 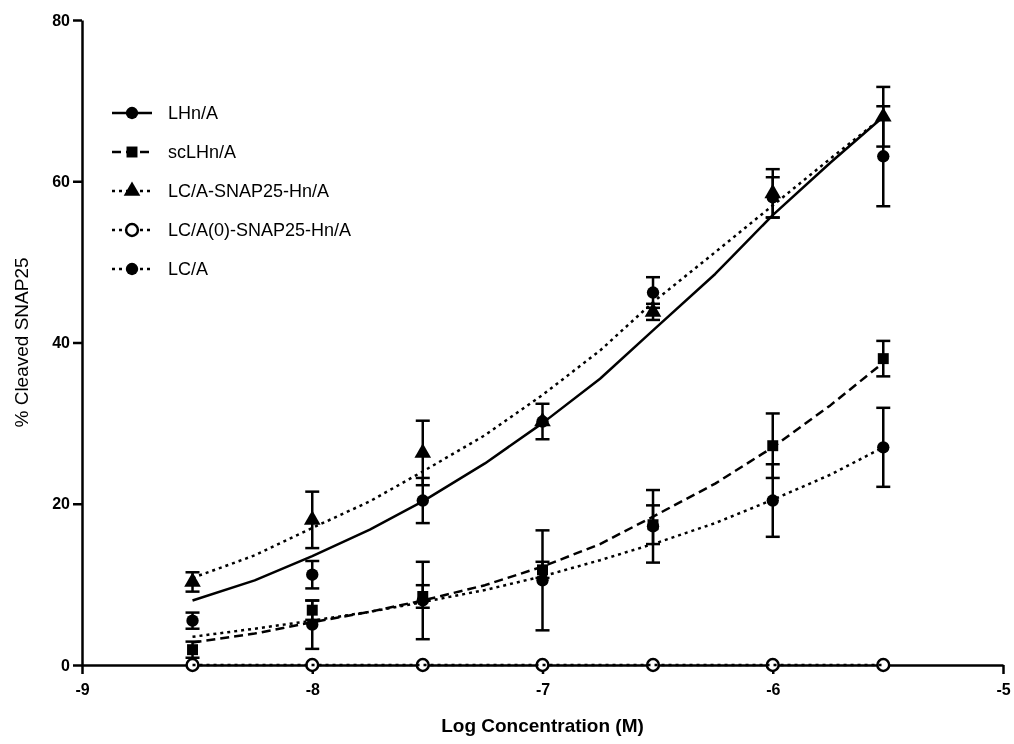 What do you see at coordinates (260, 230) in the screenshot?
I see `legend-label: LC/A(0)-SNAP25-Hn/A` at bounding box center [260, 230].